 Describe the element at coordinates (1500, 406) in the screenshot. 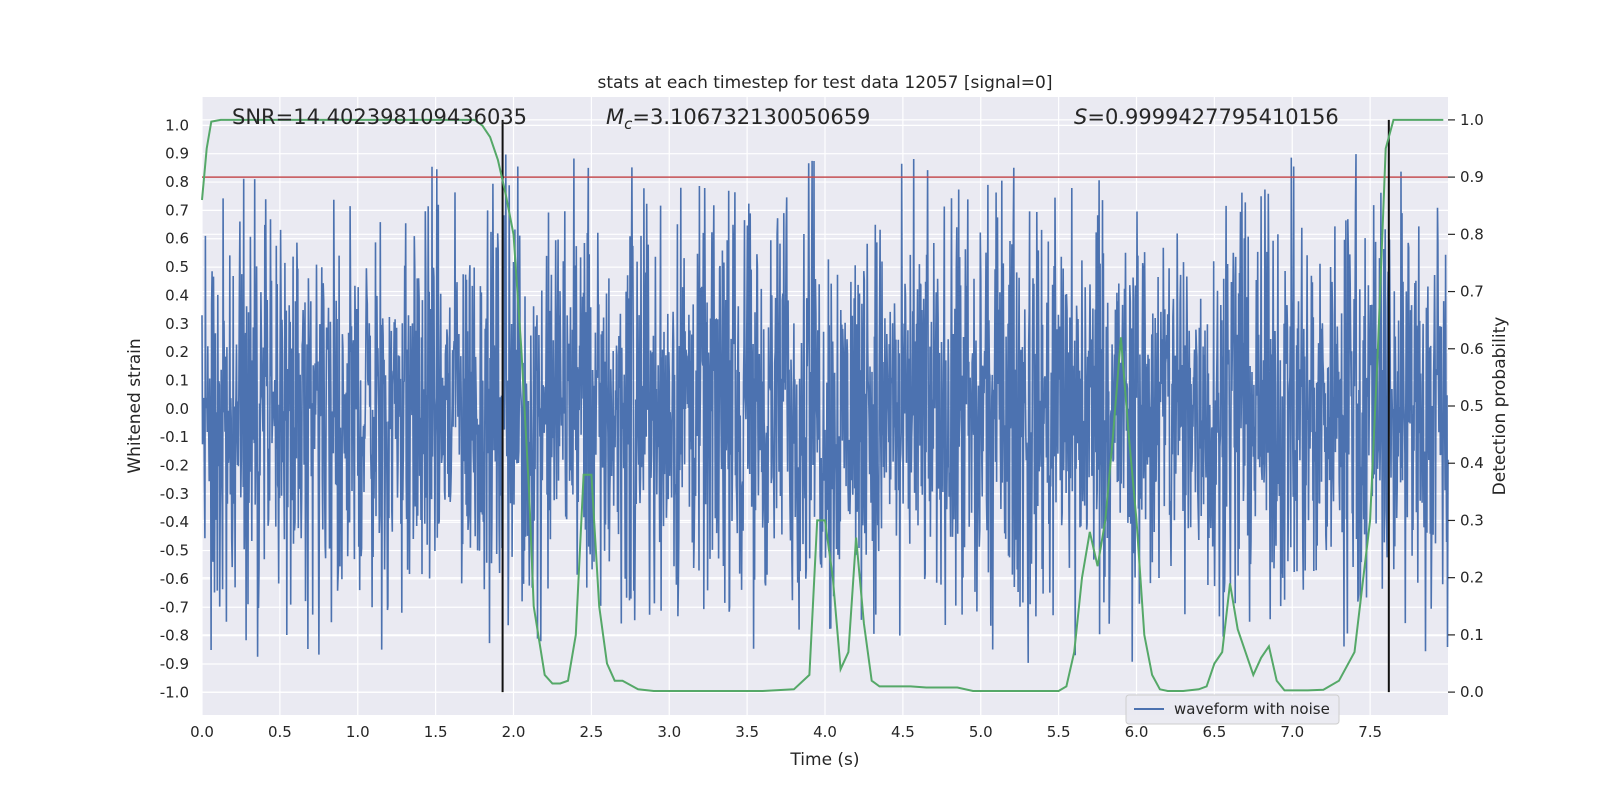

I see `y-right-axis-title: Detection probability` at that location.